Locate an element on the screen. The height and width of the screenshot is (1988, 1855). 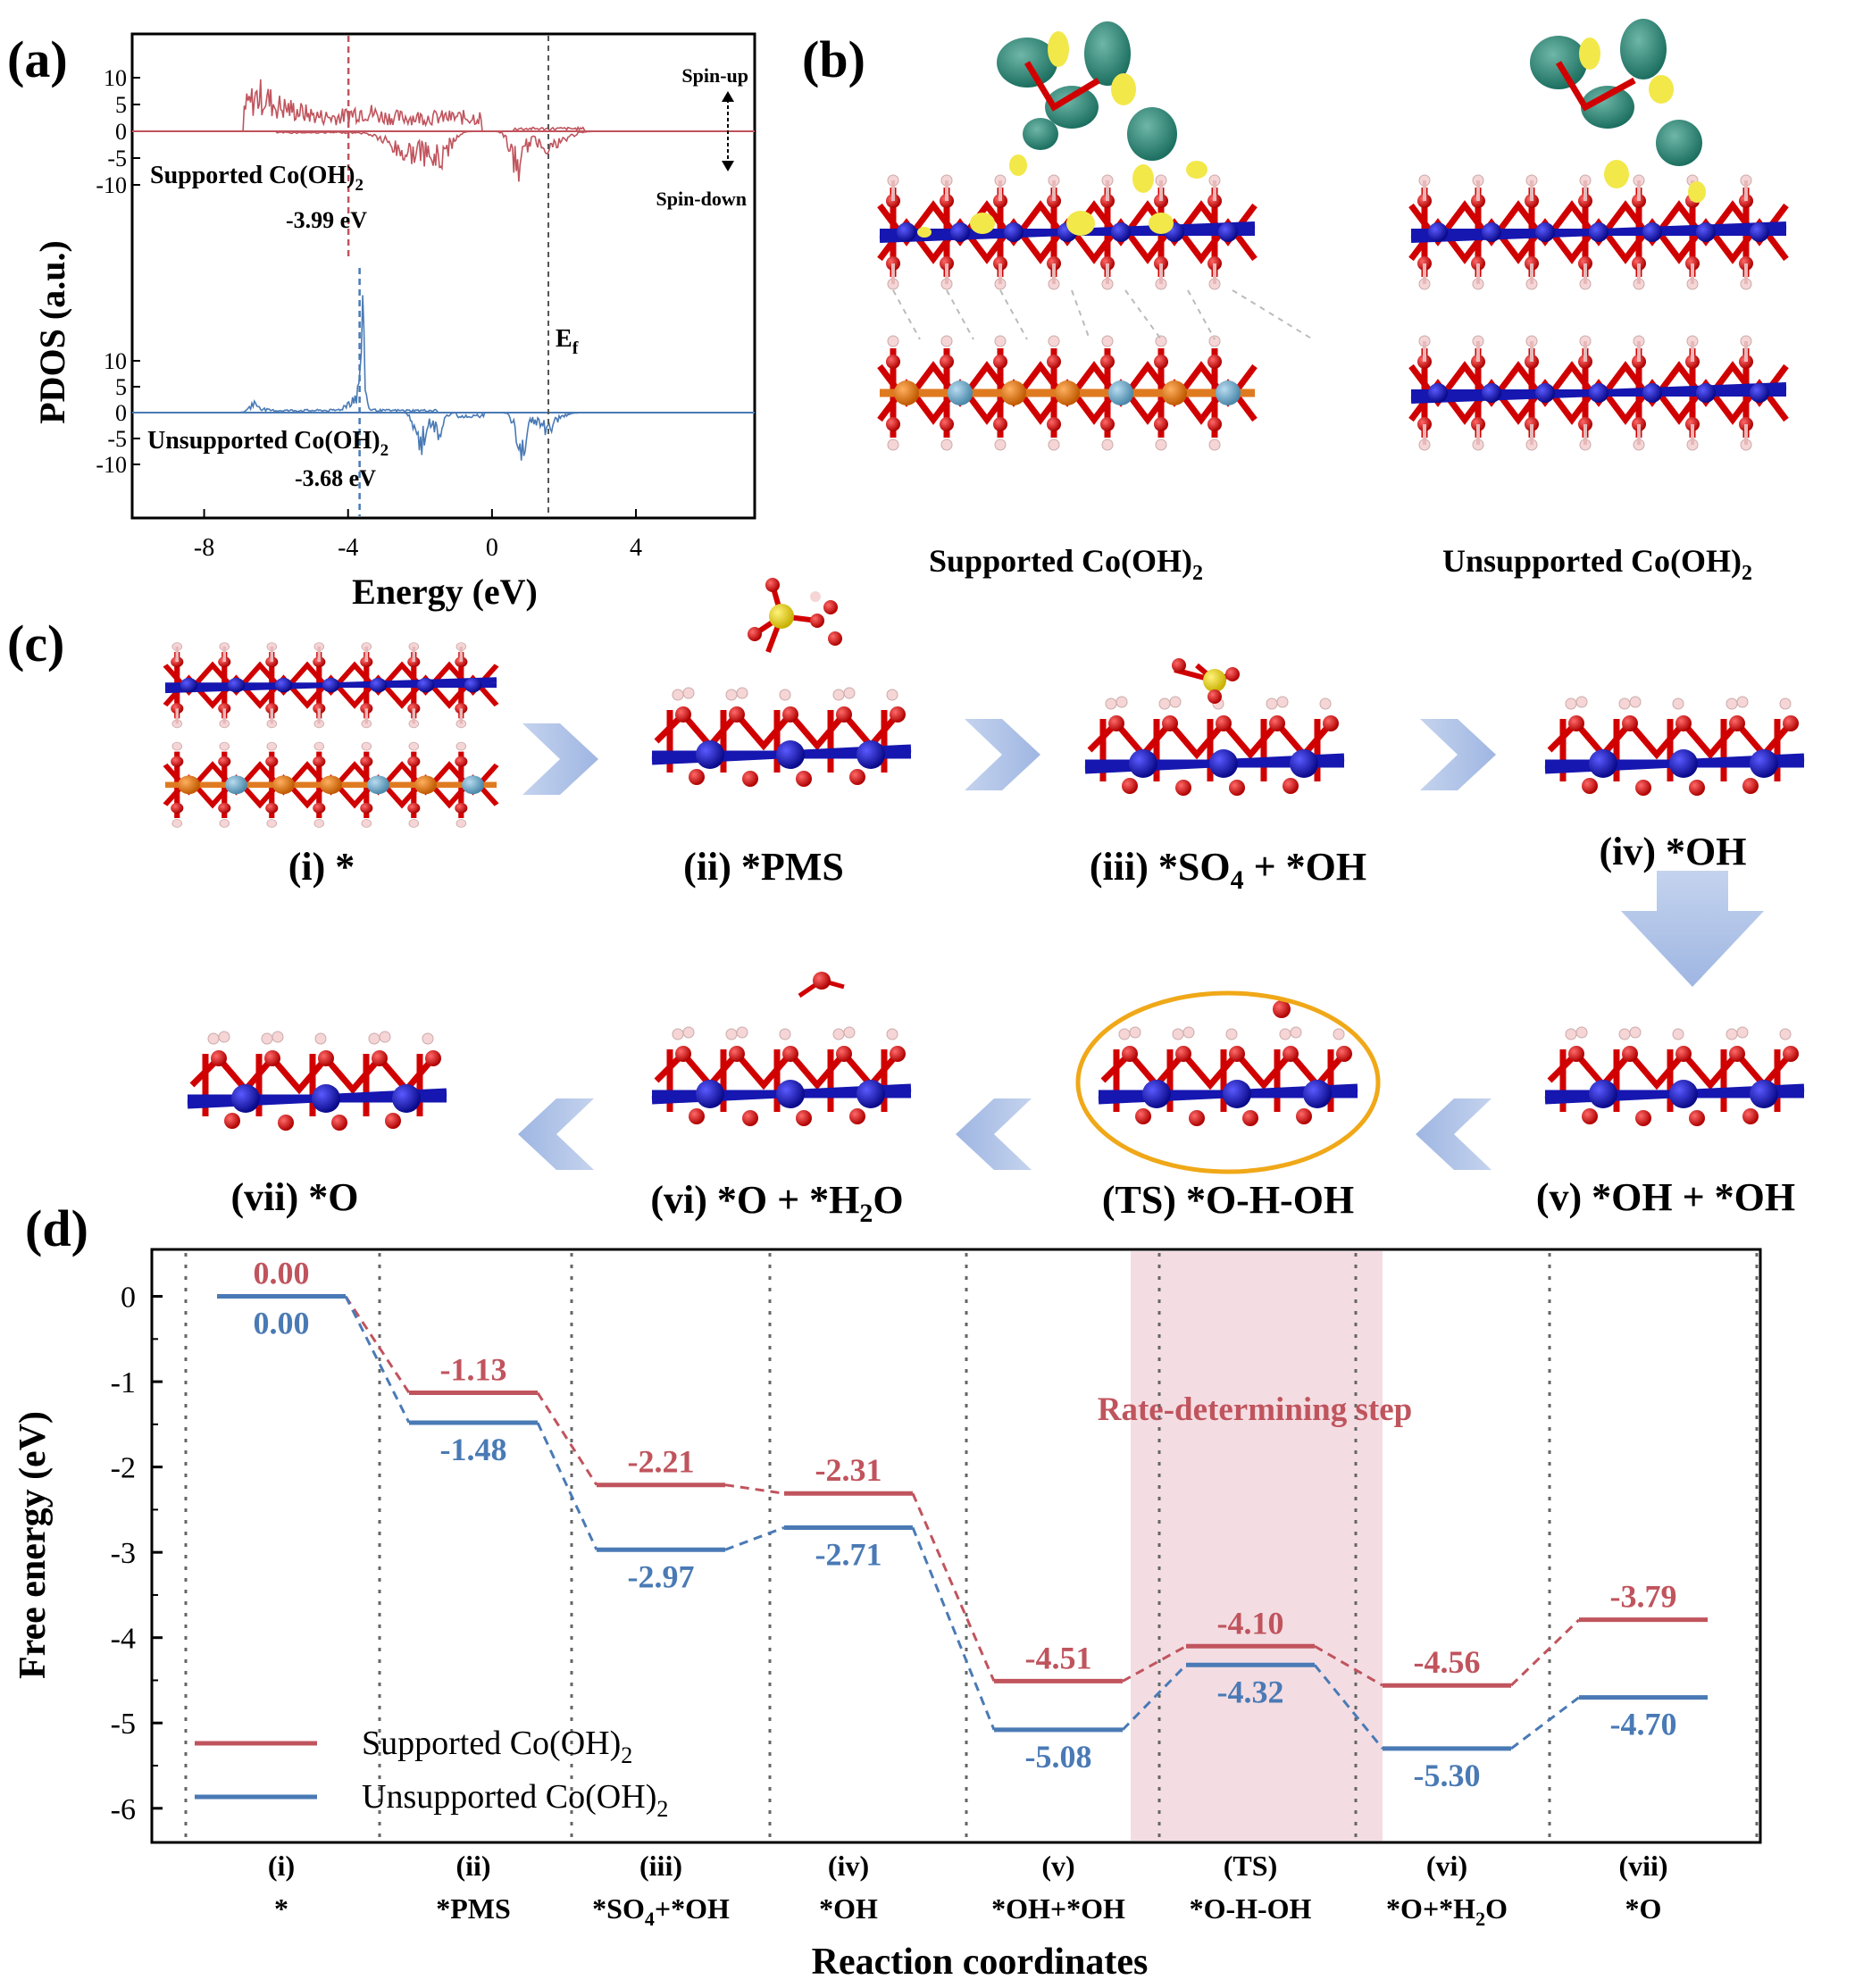
fermi-level-label: Ef is located at coordinates (567, 342).